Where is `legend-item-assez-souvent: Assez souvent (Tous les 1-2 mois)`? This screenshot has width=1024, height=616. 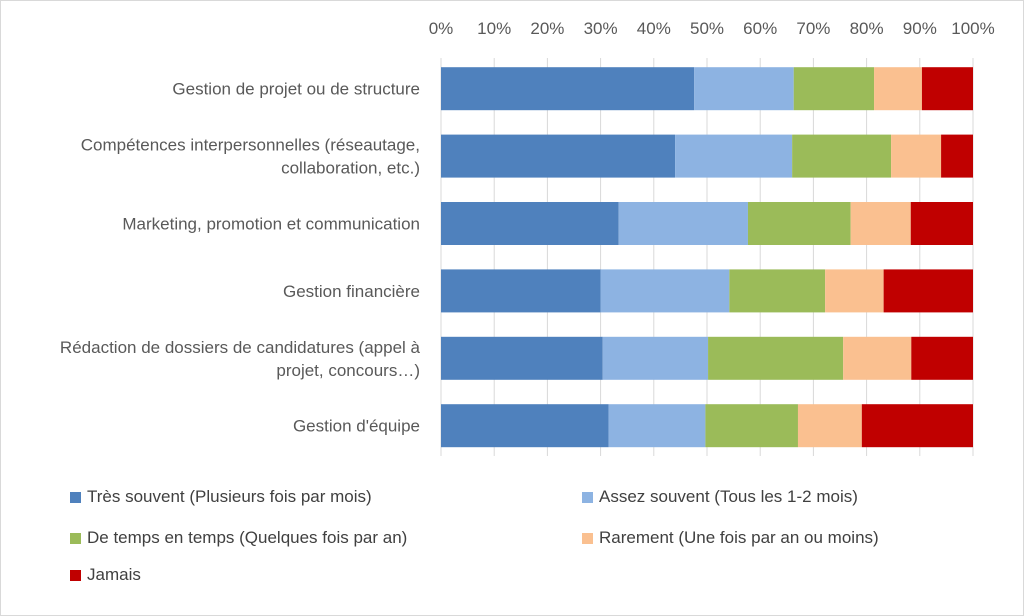 legend-item-assez-souvent: Assez souvent (Tous les 1-2 mois) is located at coordinates (720, 497).